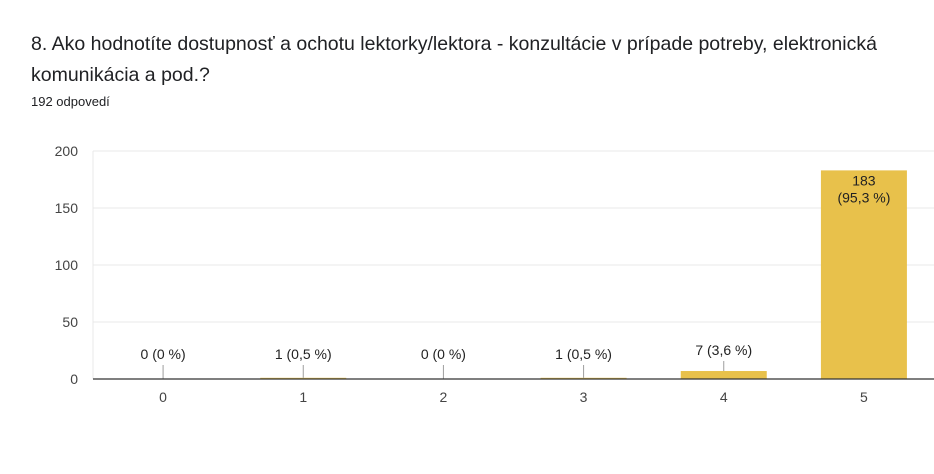  What do you see at coordinates (67, 265) in the screenshot?
I see `y-tick-label: 100` at bounding box center [67, 265].